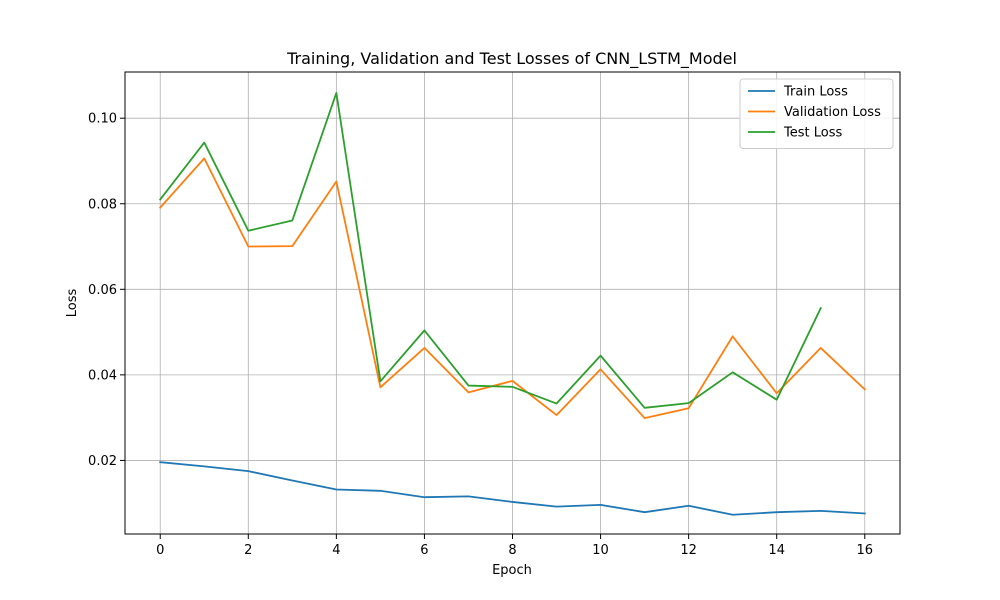 The image size is (1000, 600). What do you see at coordinates (832, 112) in the screenshot?
I see `legend-label: Validation Loss` at bounding box center [832, 112].